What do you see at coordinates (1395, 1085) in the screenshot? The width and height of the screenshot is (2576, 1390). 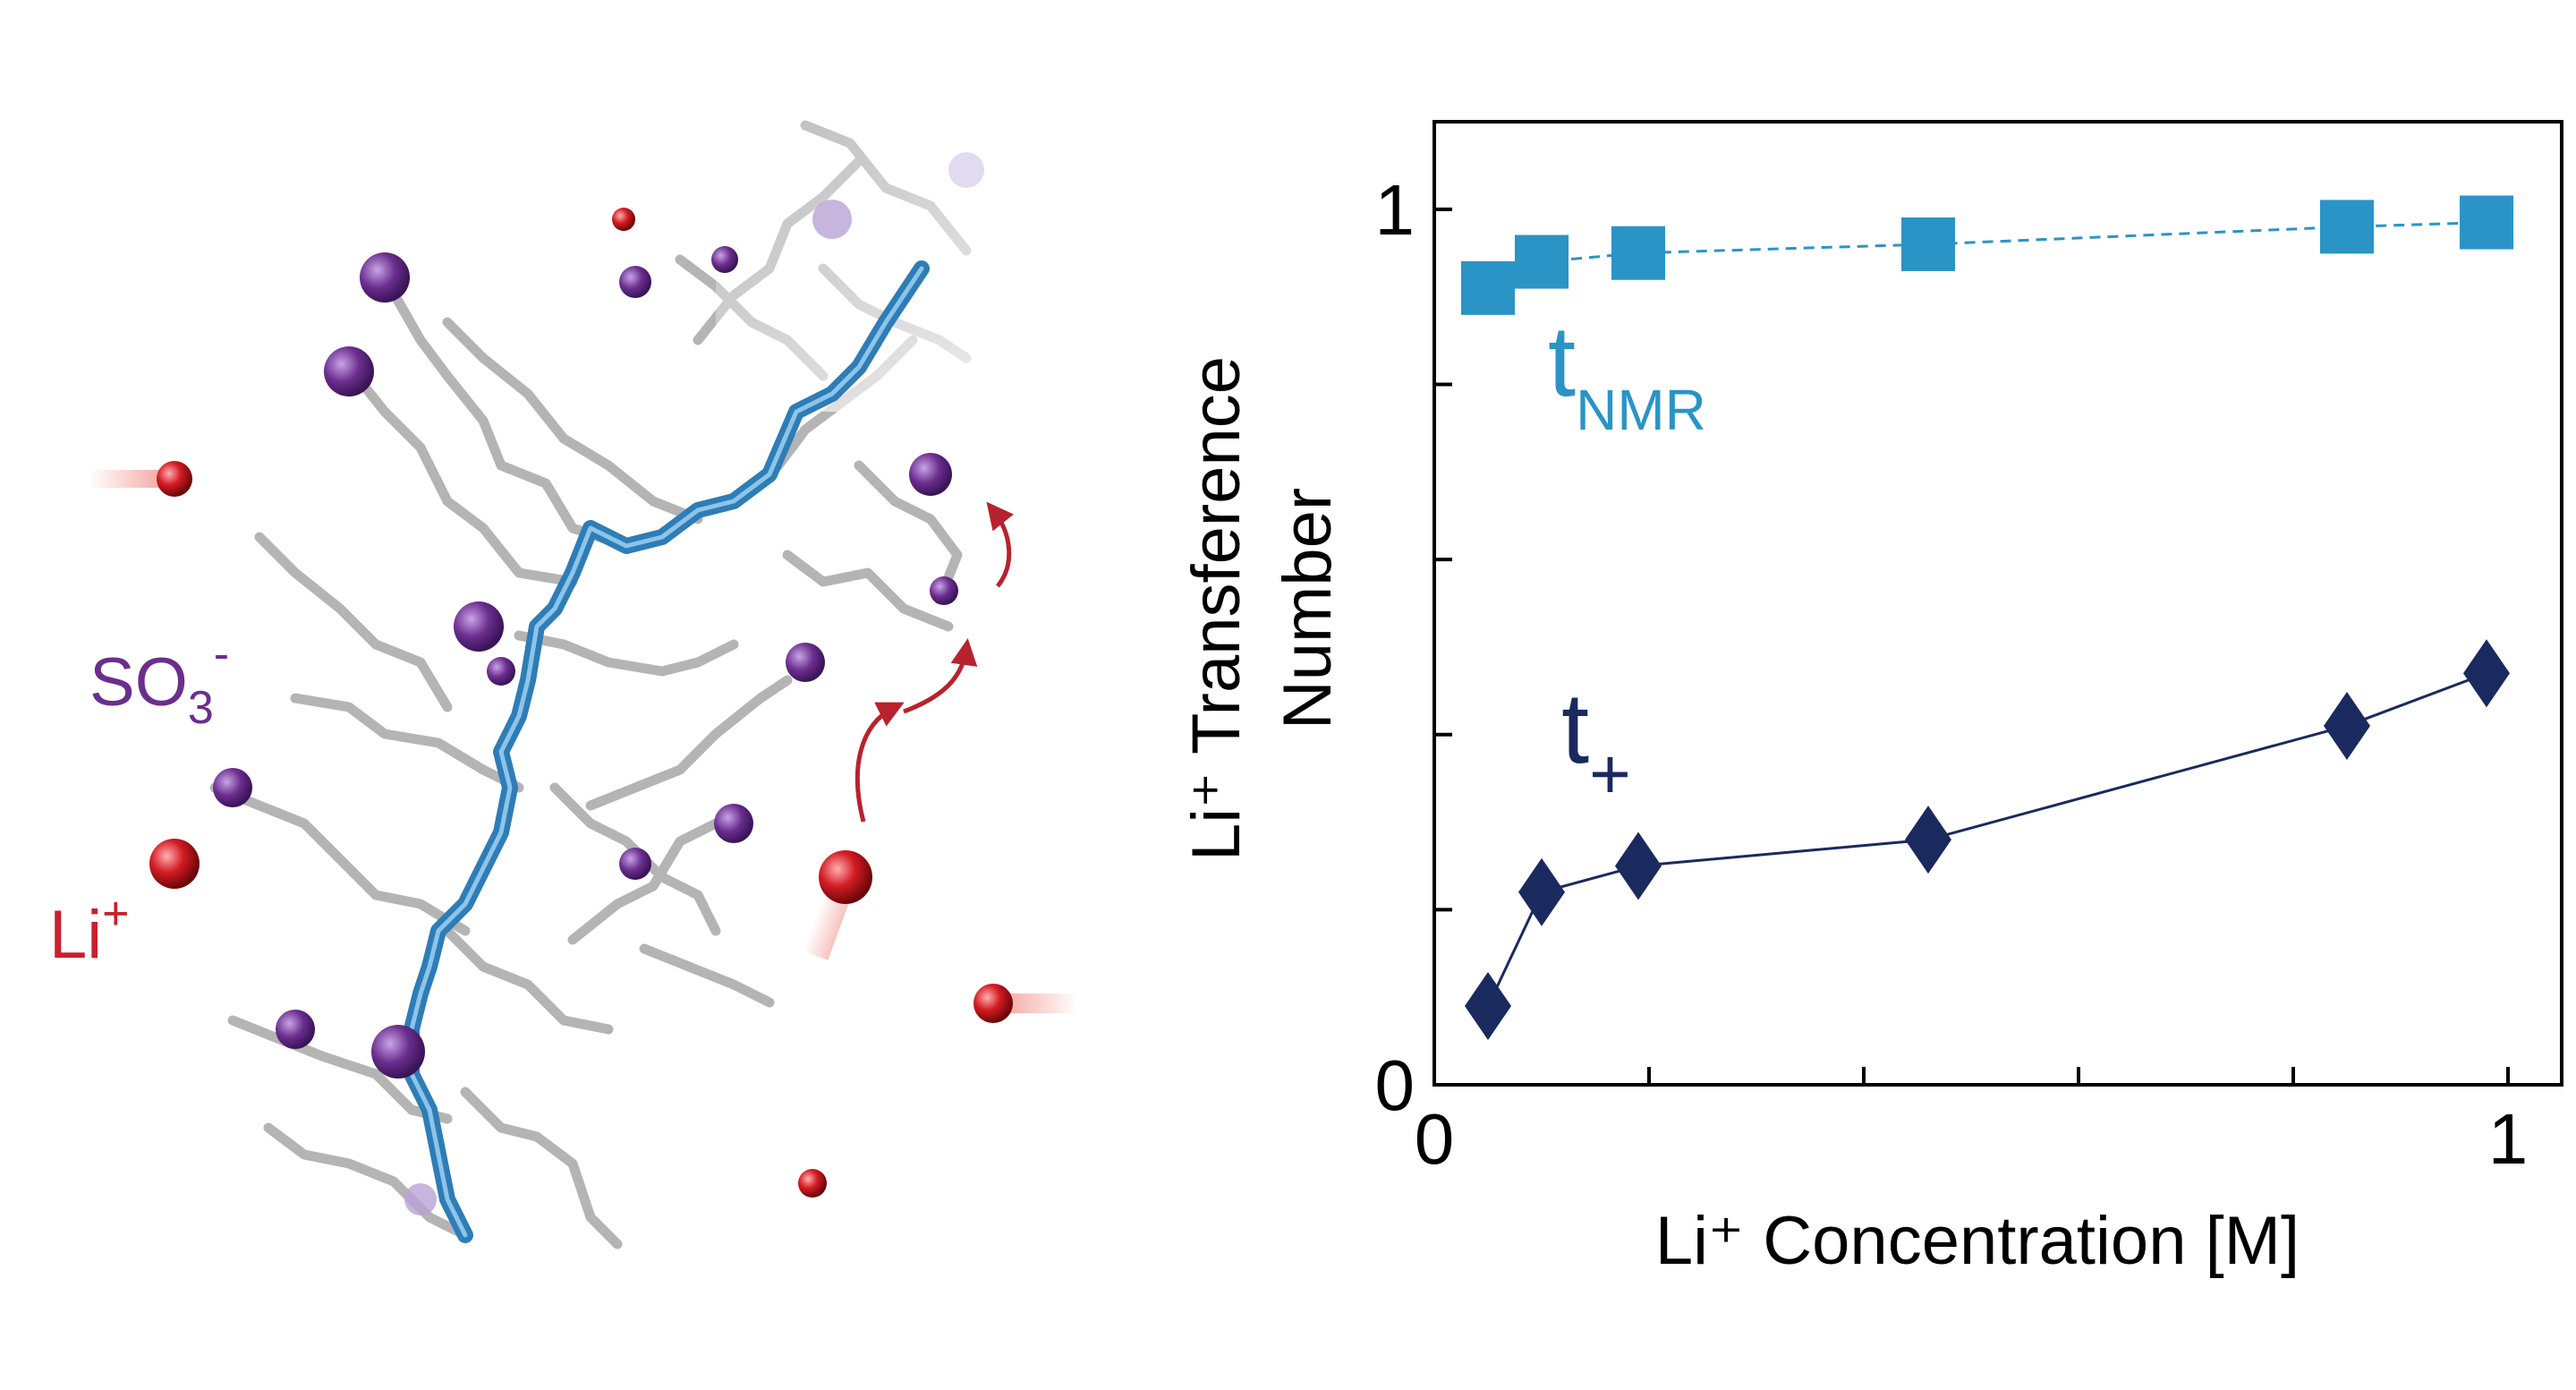 I see `y-tick-label: 0` at bounding box center [1395, 1085].